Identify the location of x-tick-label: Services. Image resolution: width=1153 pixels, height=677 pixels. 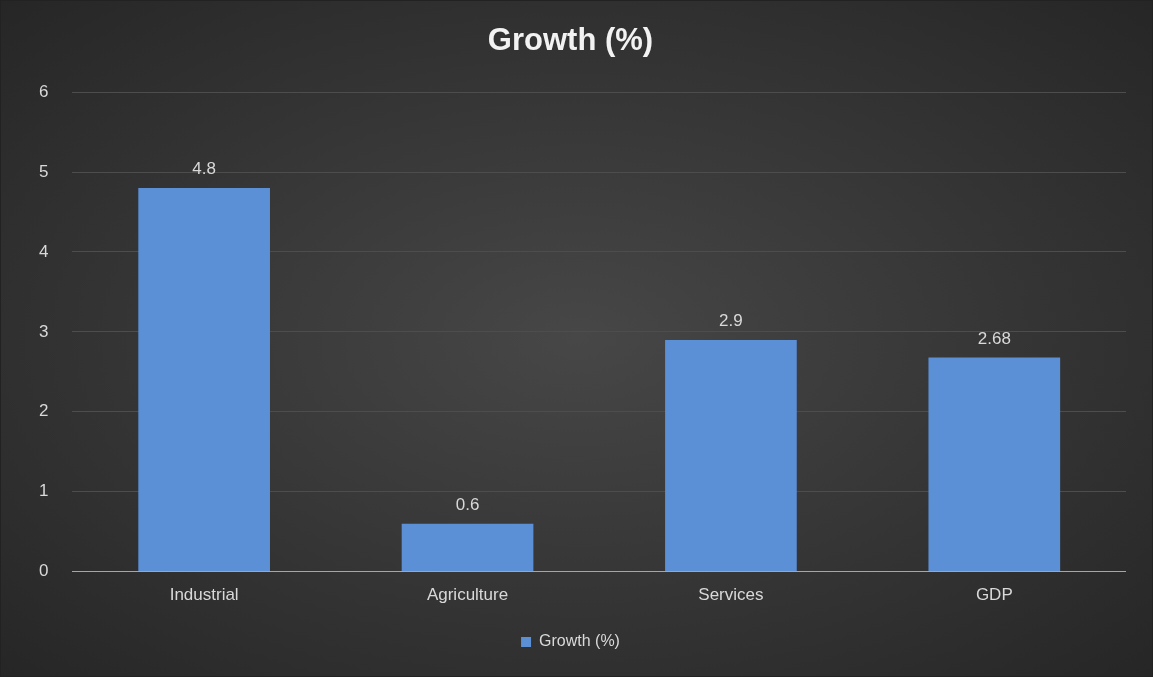
(731, 595).